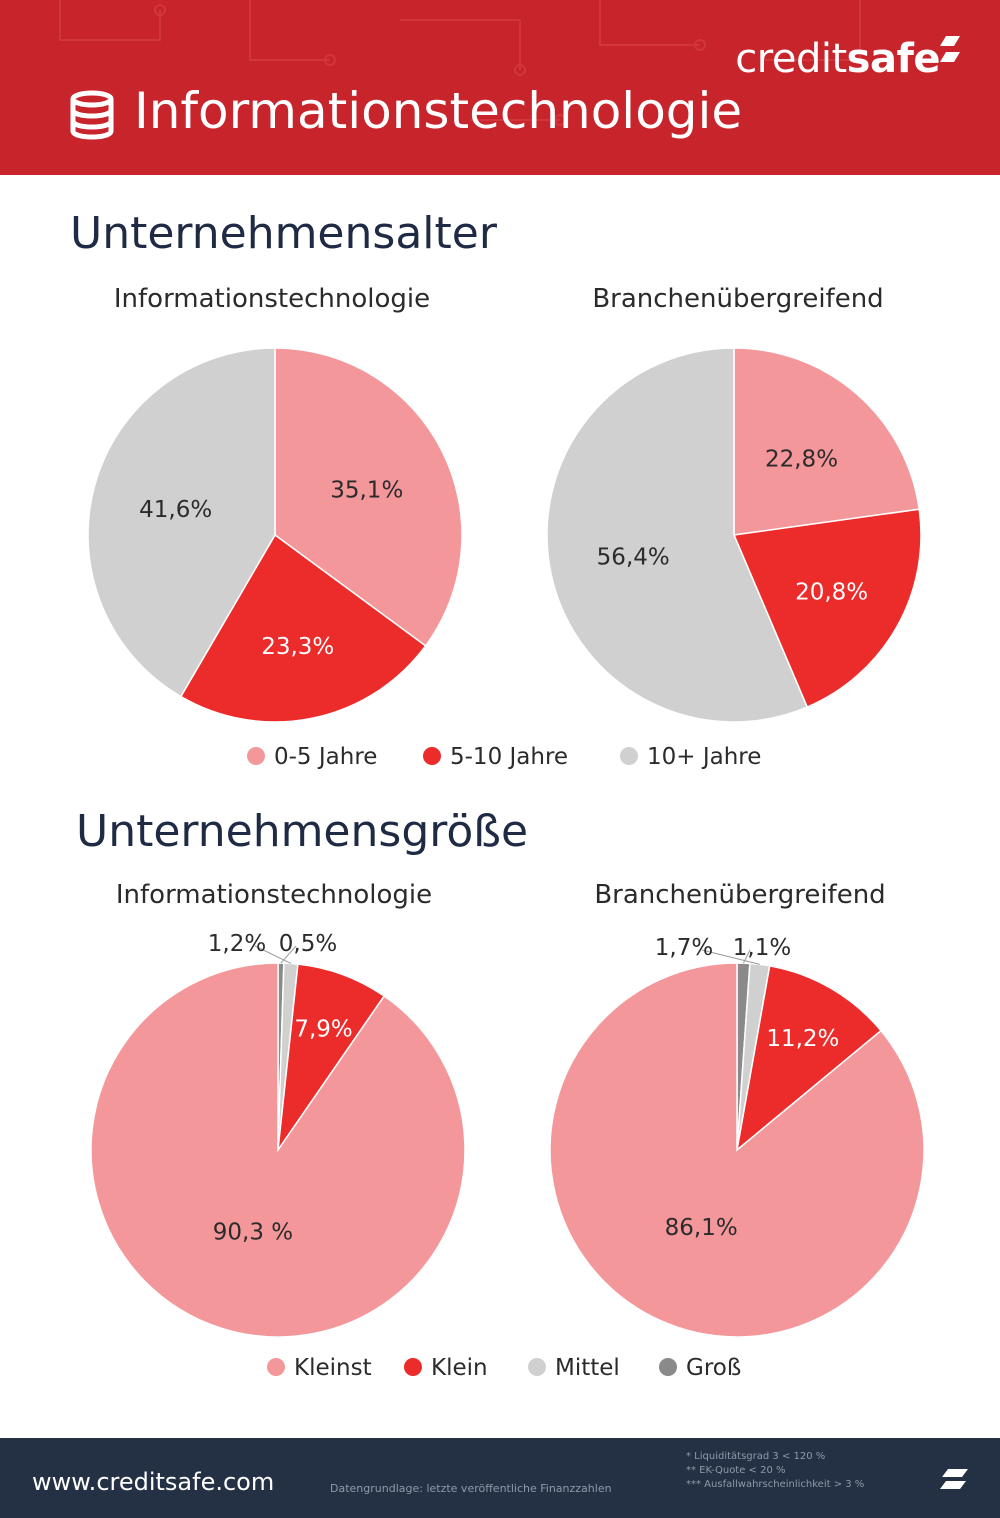 This screenshot has height=1518, width=1000. Describe the element at coordinates (237, 944) in the screenshot. I see `pie-data-label: 1,2%` at that location.